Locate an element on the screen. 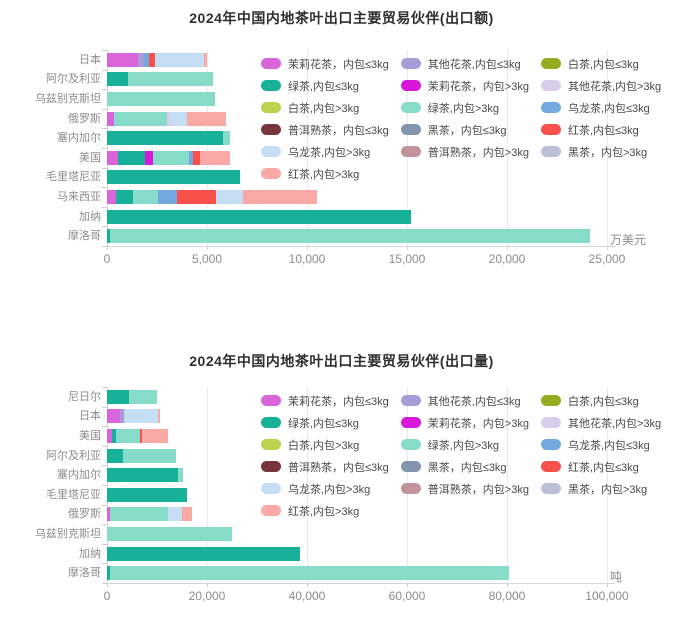  legend-item: 普洱熟茶，内包>3kg is located at coordinates (464, 488).